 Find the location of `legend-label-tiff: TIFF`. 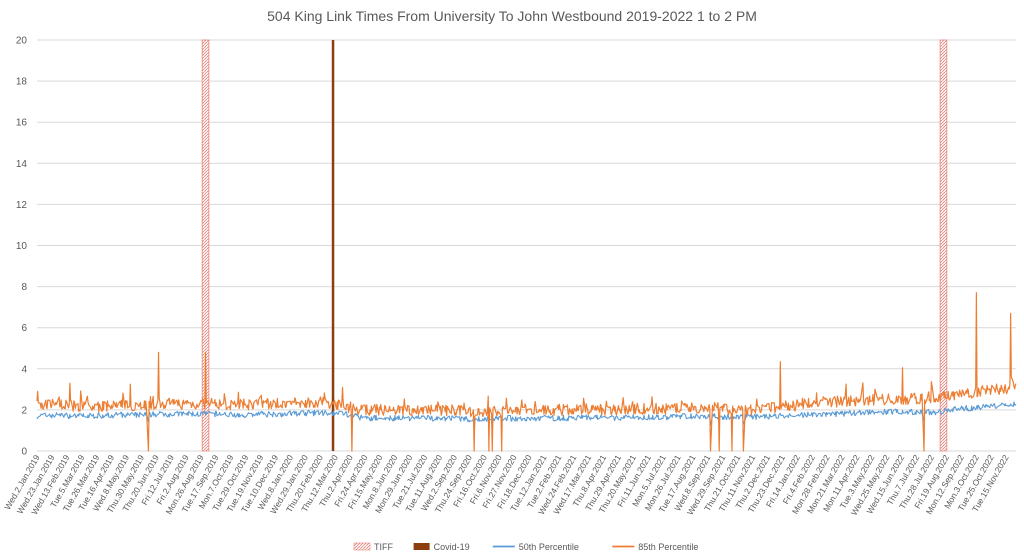

legend-label-tiff: TIFF is located at coordinates (383, 547).